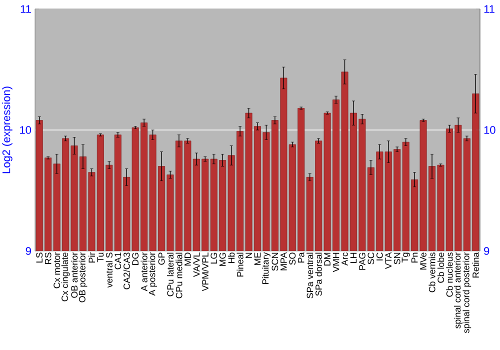  Describe the element at coordinates (28, 251) in the screenshot. I see `y-tick-label: 9` at that location.